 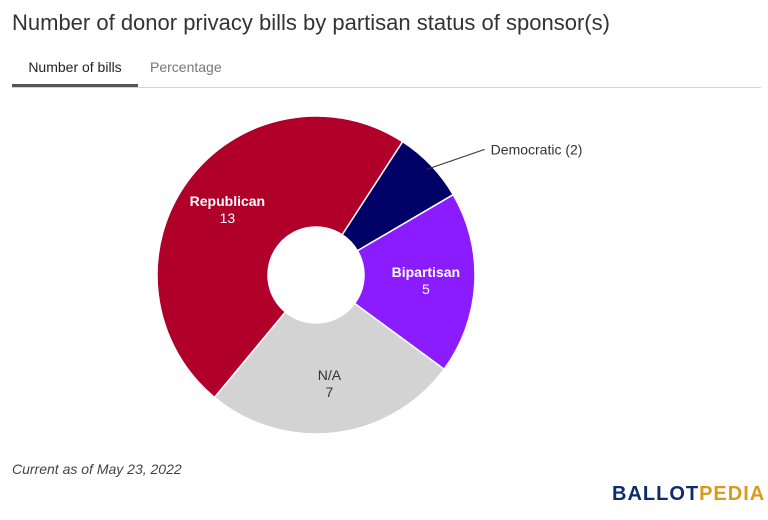 I want to click on label-bipartisan-value: 5, so click(x=426, y=289).